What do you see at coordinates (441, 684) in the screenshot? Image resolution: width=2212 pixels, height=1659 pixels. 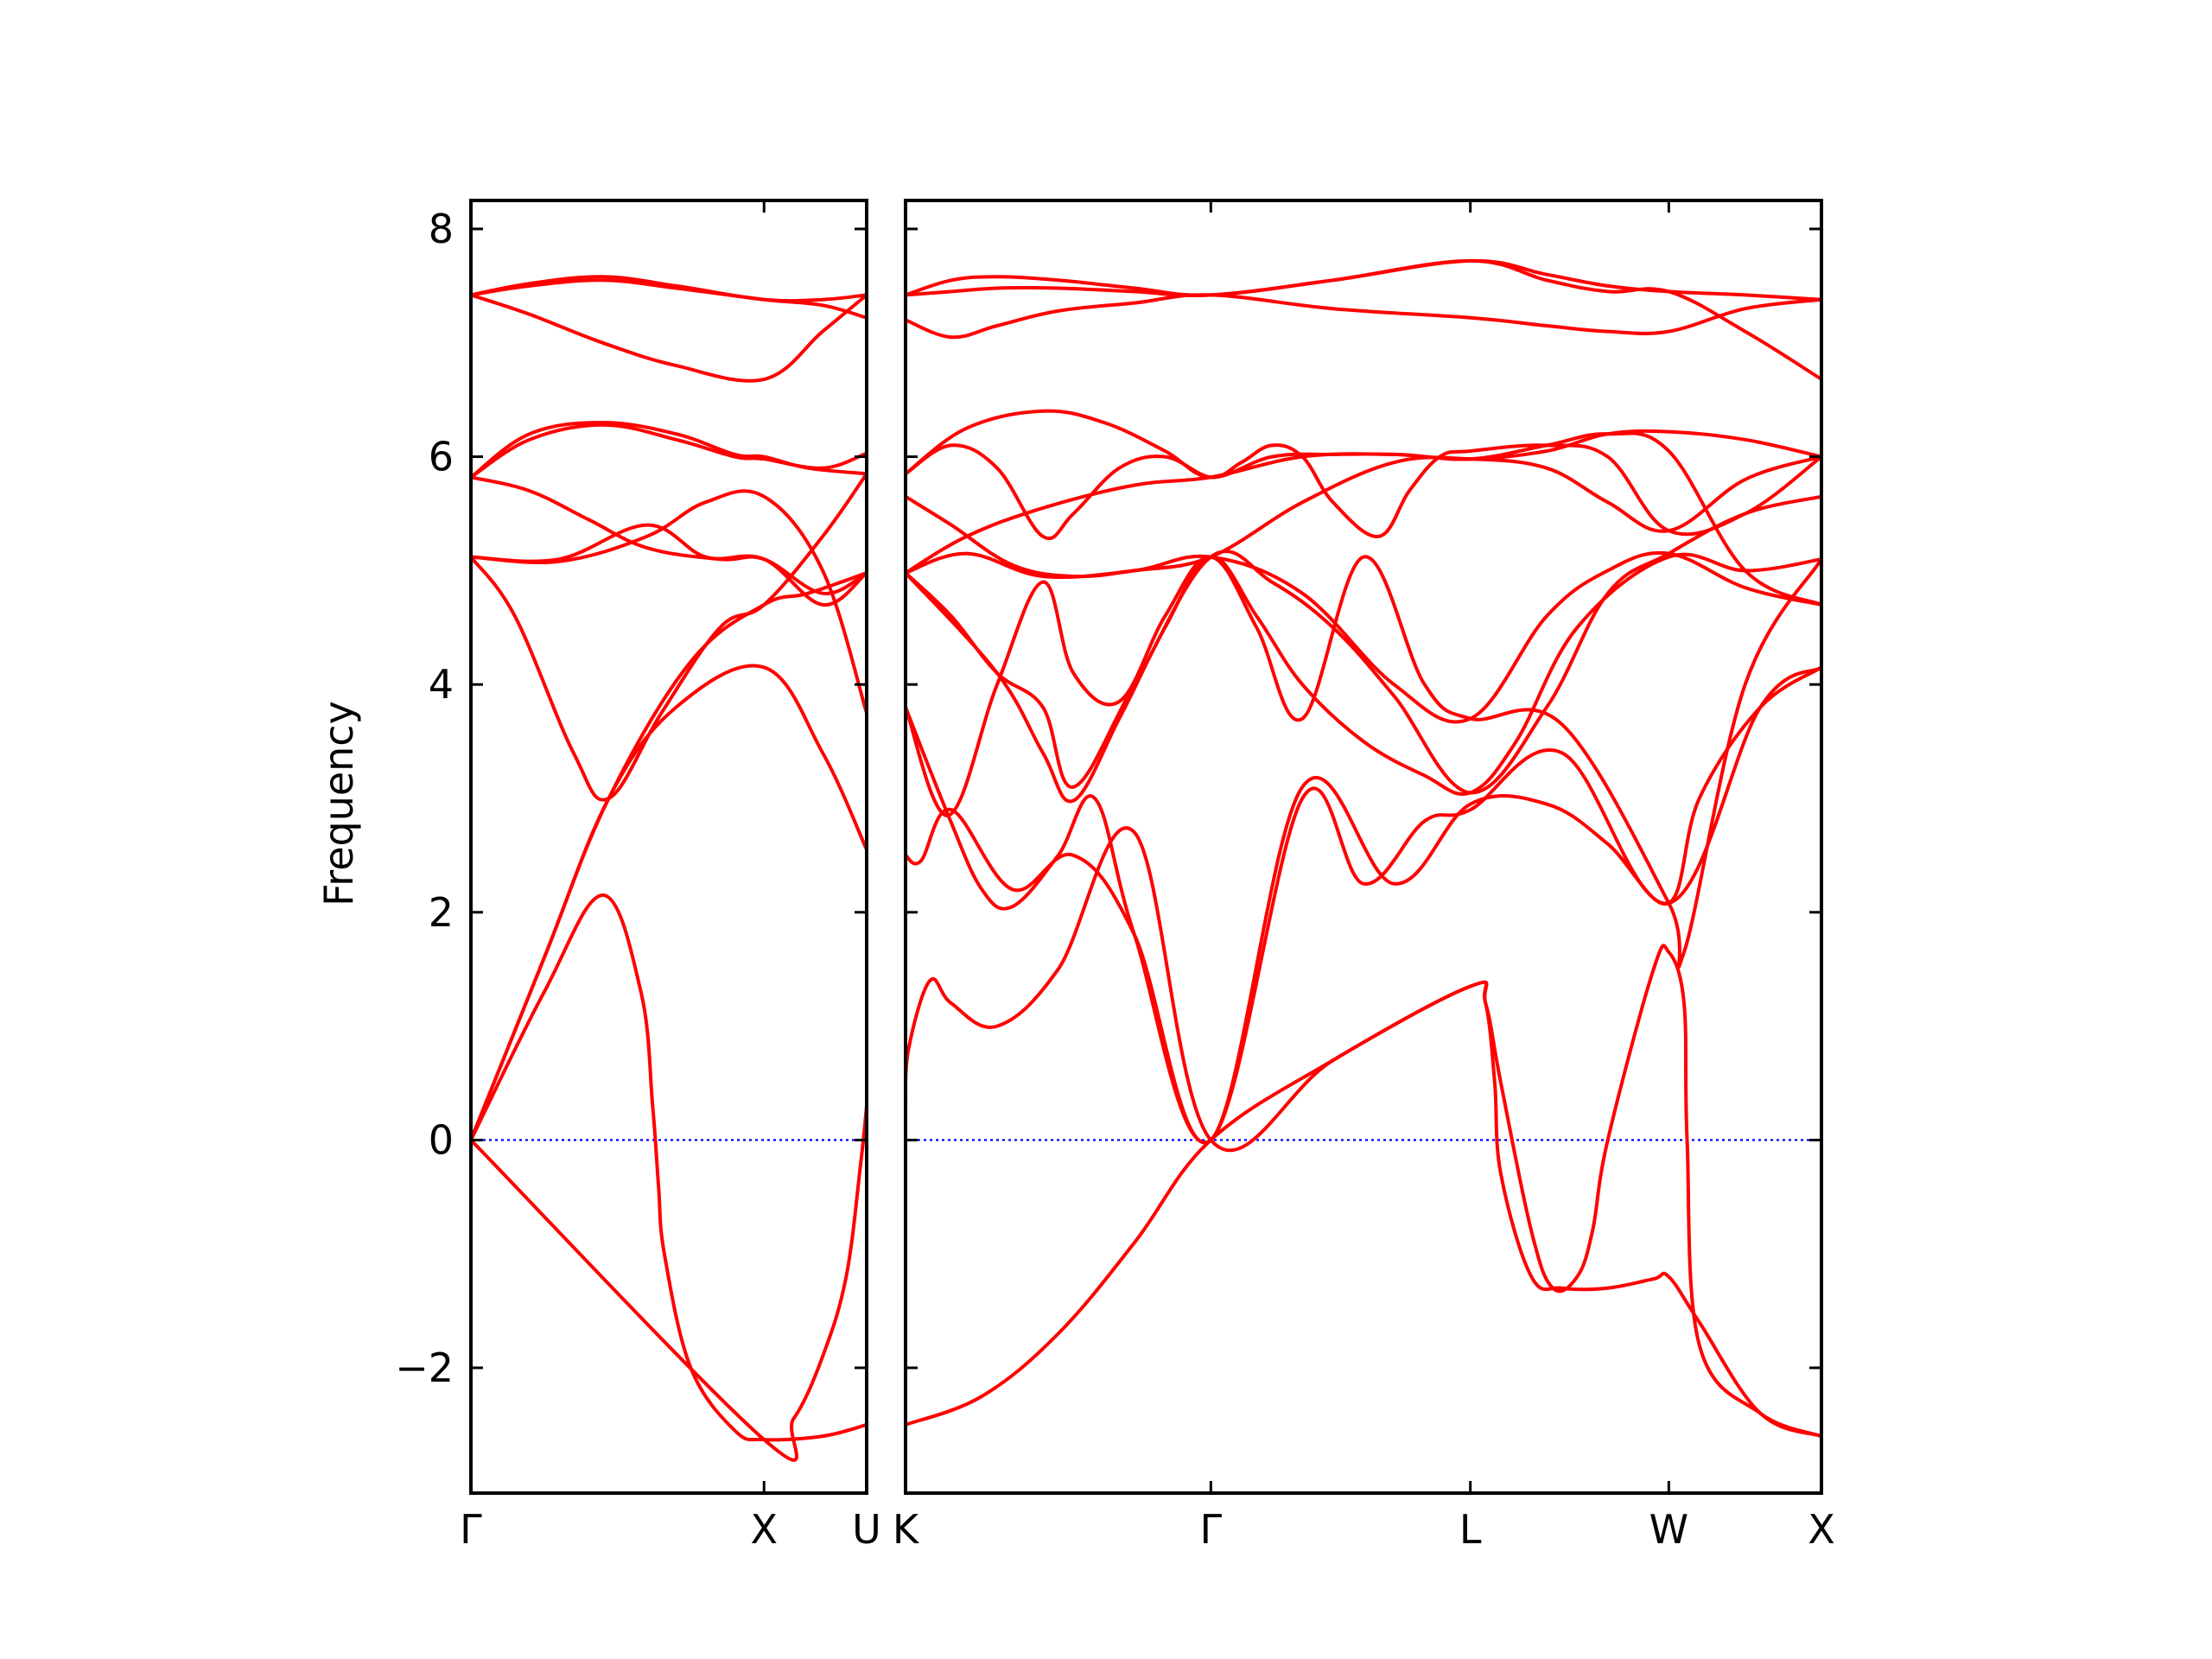 I see `y-tick-label: 4` at bounding box center [441, 684].